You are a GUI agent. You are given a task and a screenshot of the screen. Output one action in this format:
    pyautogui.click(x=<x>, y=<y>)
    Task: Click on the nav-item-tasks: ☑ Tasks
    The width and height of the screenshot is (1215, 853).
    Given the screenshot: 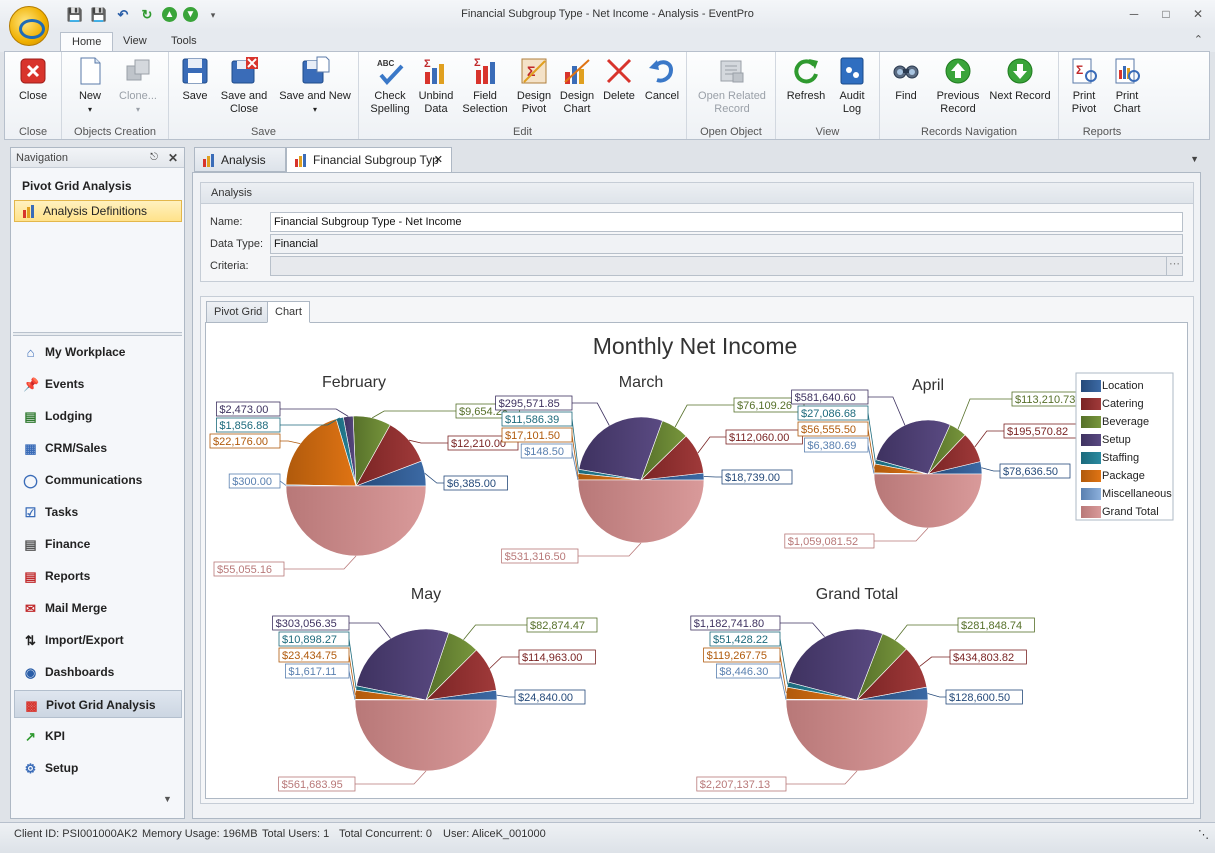 What is the action you would take?
    pyautogui.click(x=51, y=512)
    